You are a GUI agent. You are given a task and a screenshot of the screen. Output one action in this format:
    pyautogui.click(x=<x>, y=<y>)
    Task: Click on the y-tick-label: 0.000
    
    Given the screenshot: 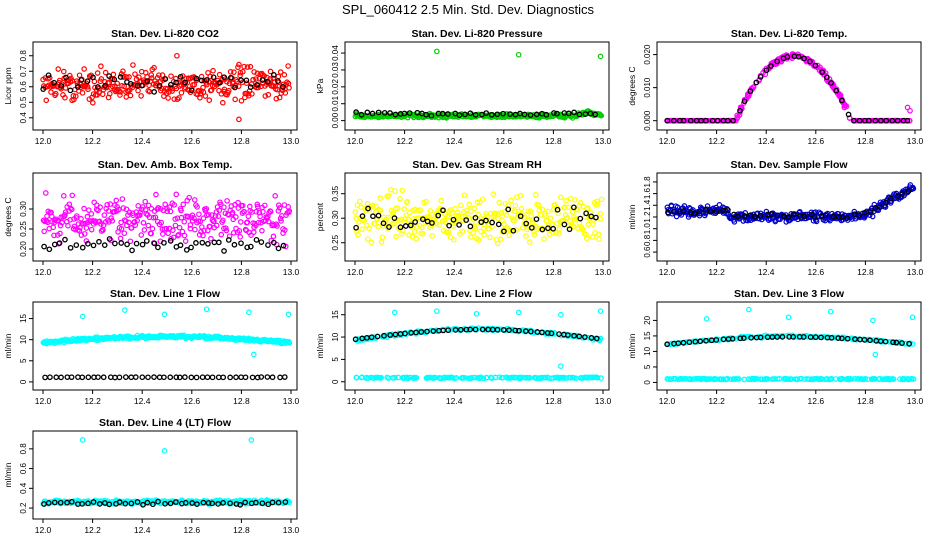 What is the action you would take?
    pyautogui.click(x=647, y=120)
    